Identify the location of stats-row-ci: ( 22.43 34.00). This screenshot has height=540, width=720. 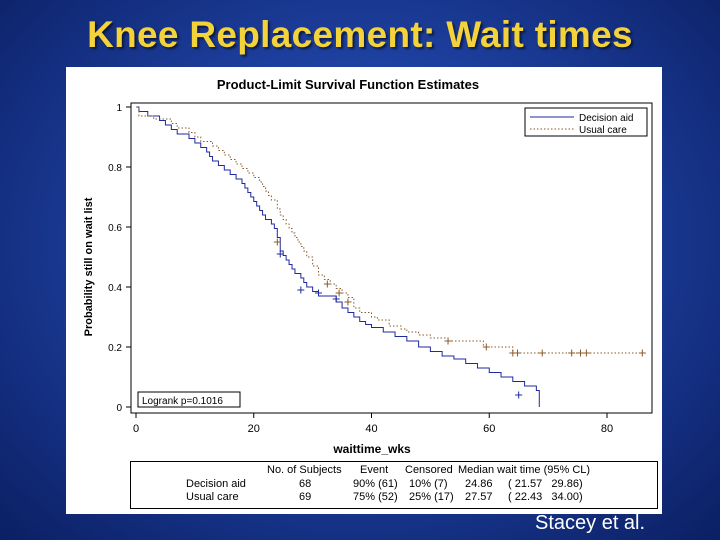
(545, 497).